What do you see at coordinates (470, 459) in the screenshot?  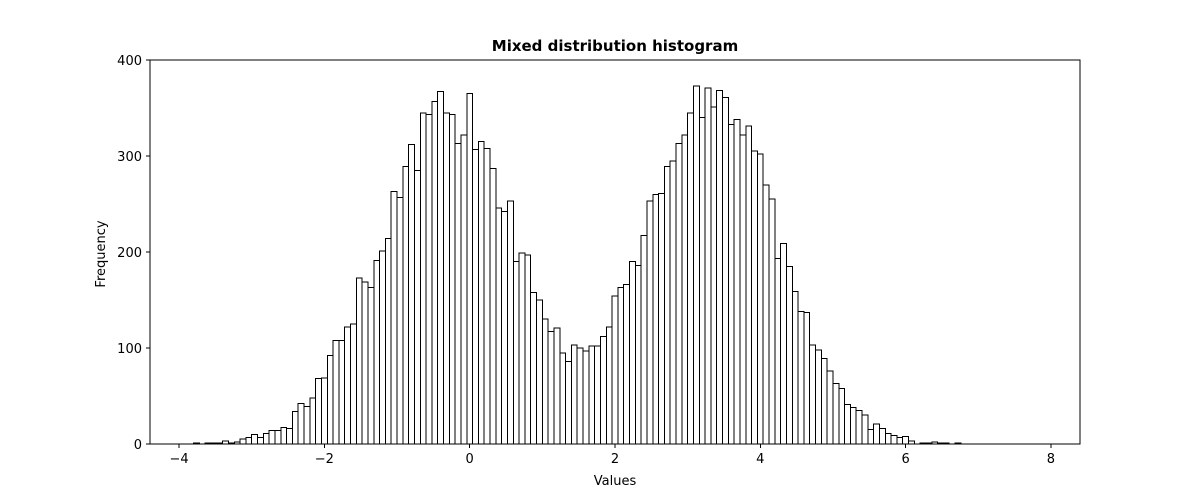 I see `x-tick-label: 0` at bounding box center [470, 459].